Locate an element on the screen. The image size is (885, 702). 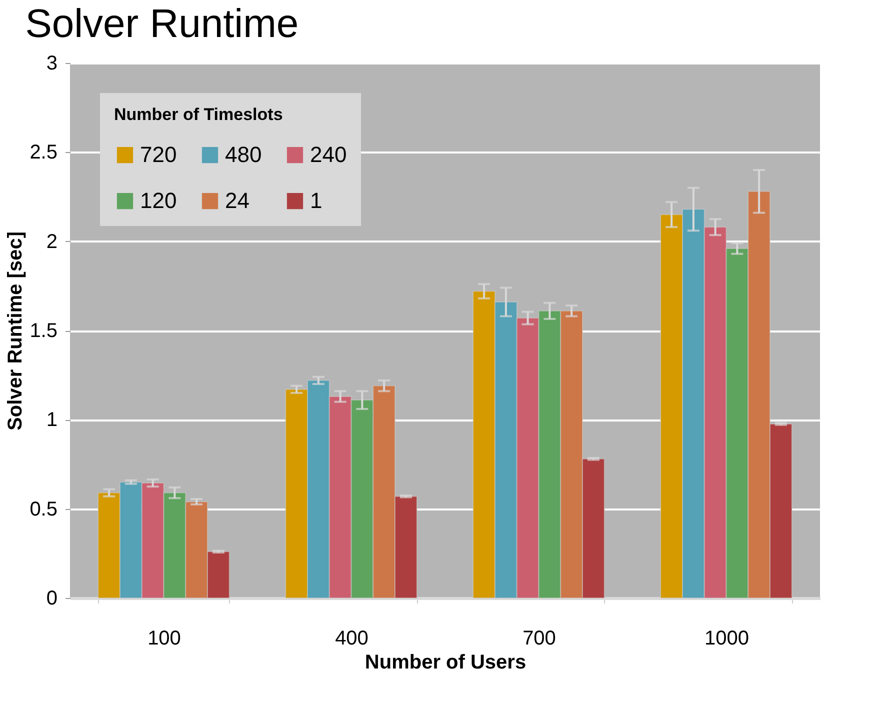
y-tick-label: 1.5 is located at coordinates (44, 331).